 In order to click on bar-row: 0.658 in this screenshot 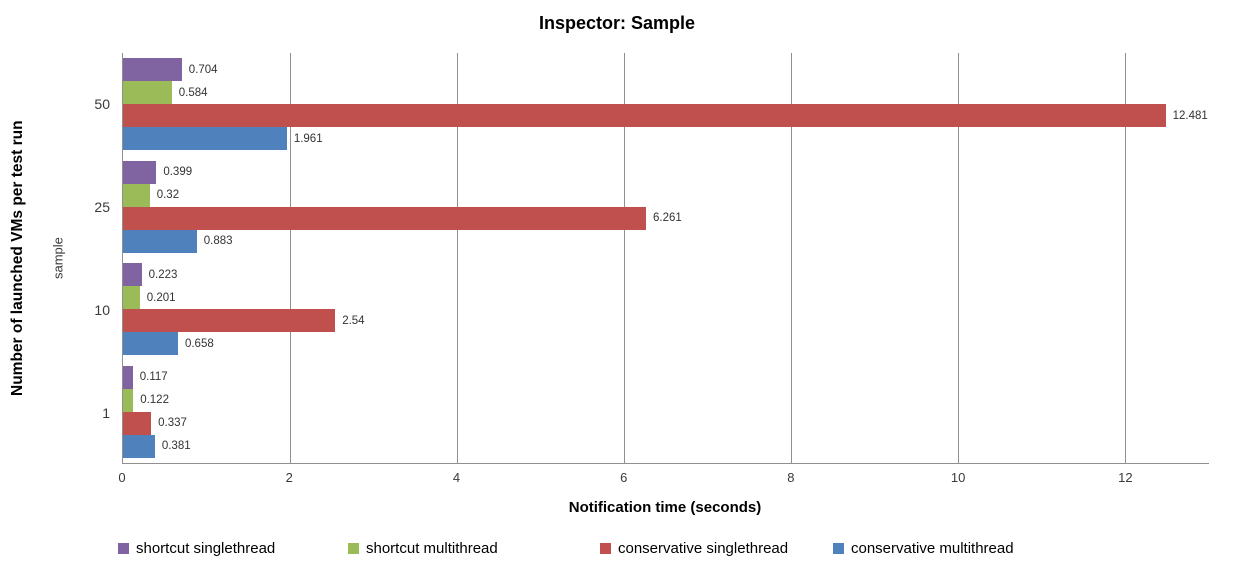, I will do `click(666, 344)`.